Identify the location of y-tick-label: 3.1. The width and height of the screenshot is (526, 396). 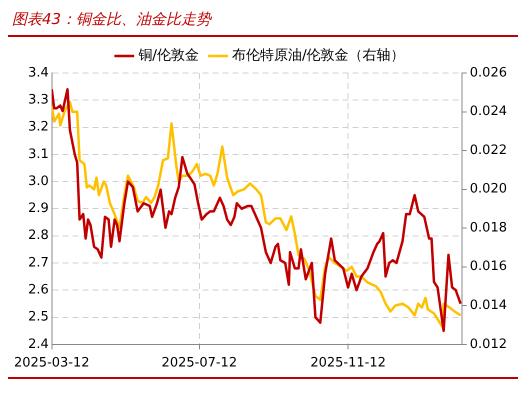
(38, 154).